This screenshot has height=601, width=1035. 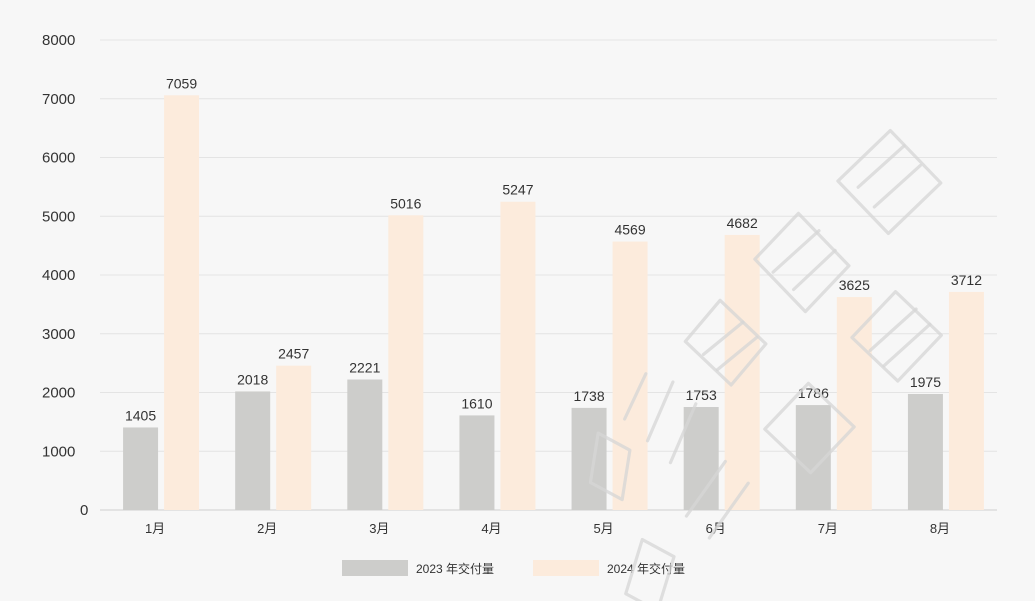 What do you see at coordinates (742, 223) in the screenshot?
I see `data-label: 4682` at bounding box center [742, 223].